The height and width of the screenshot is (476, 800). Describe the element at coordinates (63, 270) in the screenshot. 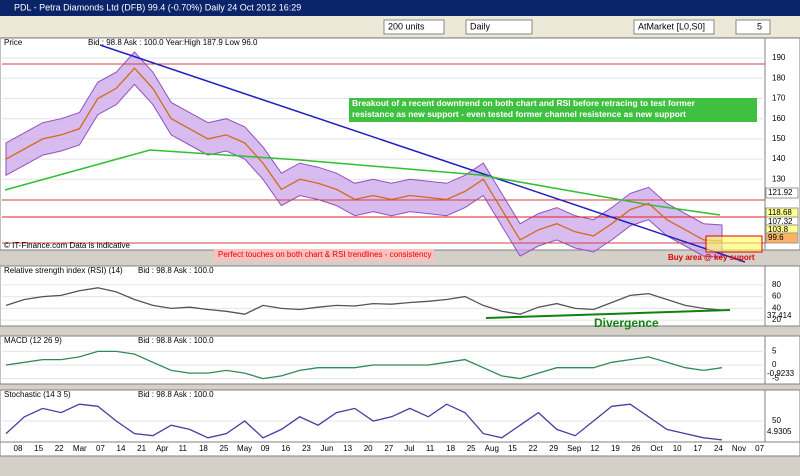

I see `panel-label: Relative strength index (RSI) (14)` at that location.